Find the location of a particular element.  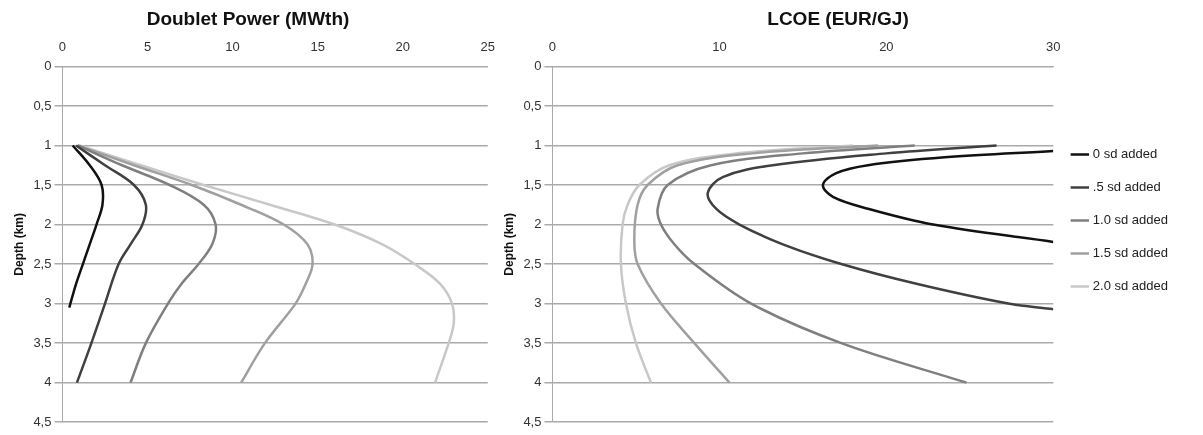

chart-title: Doublet Power (MWth) is located at coordinates (248, 18).